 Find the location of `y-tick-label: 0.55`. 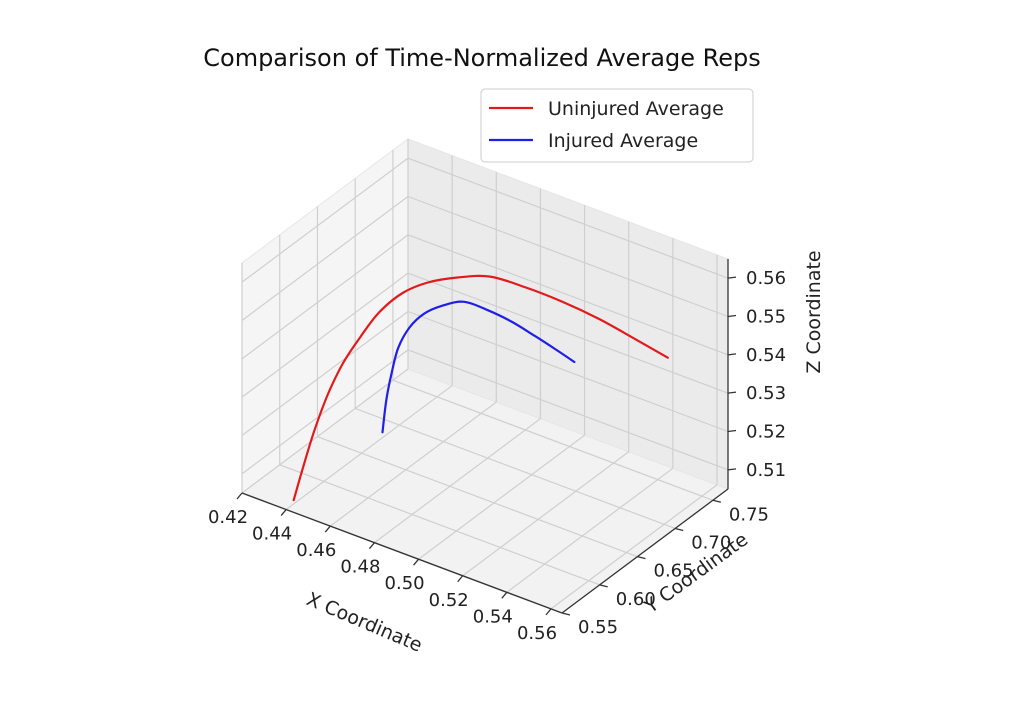

y-tick-label: 0.55 is located at coordinates (598, 627).